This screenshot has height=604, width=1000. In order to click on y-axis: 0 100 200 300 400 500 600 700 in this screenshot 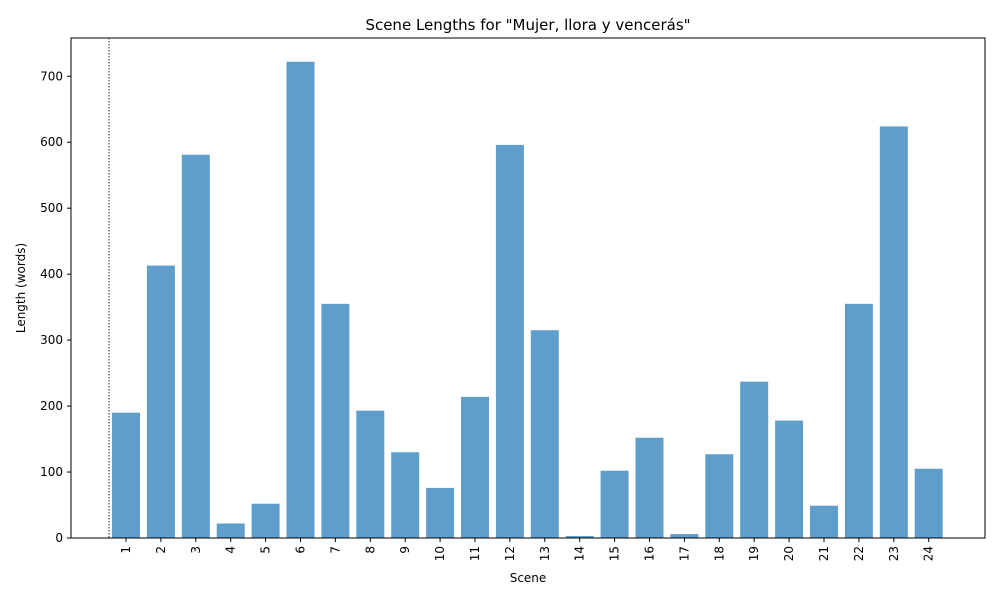, I will do `click(55, 307)`.